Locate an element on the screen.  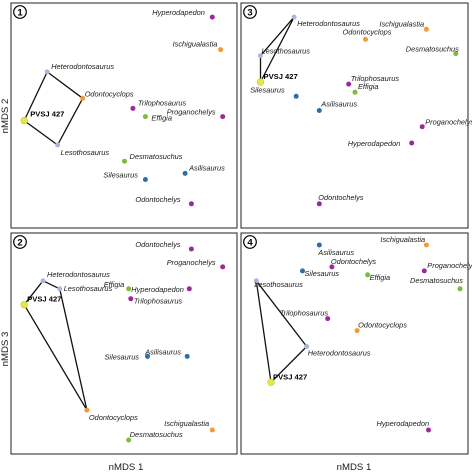
panel-number: 4 is located at coordinates (250, 242).